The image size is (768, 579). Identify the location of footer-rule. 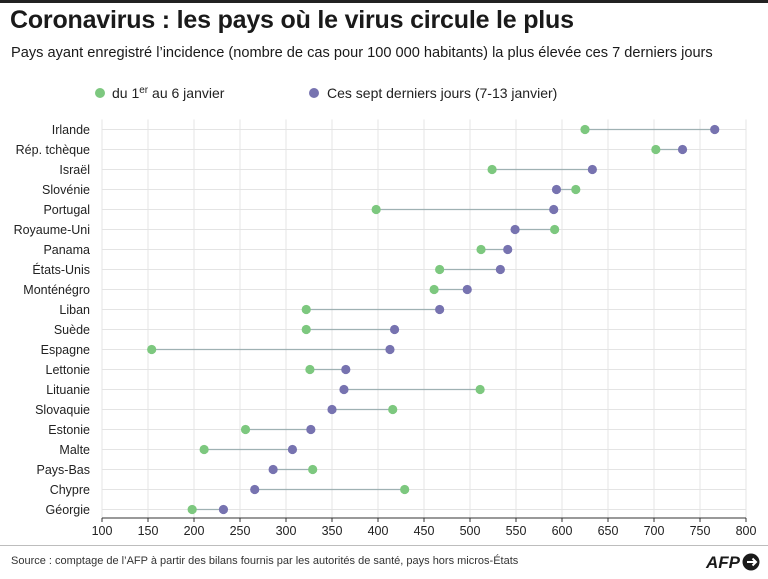
(384, 545).